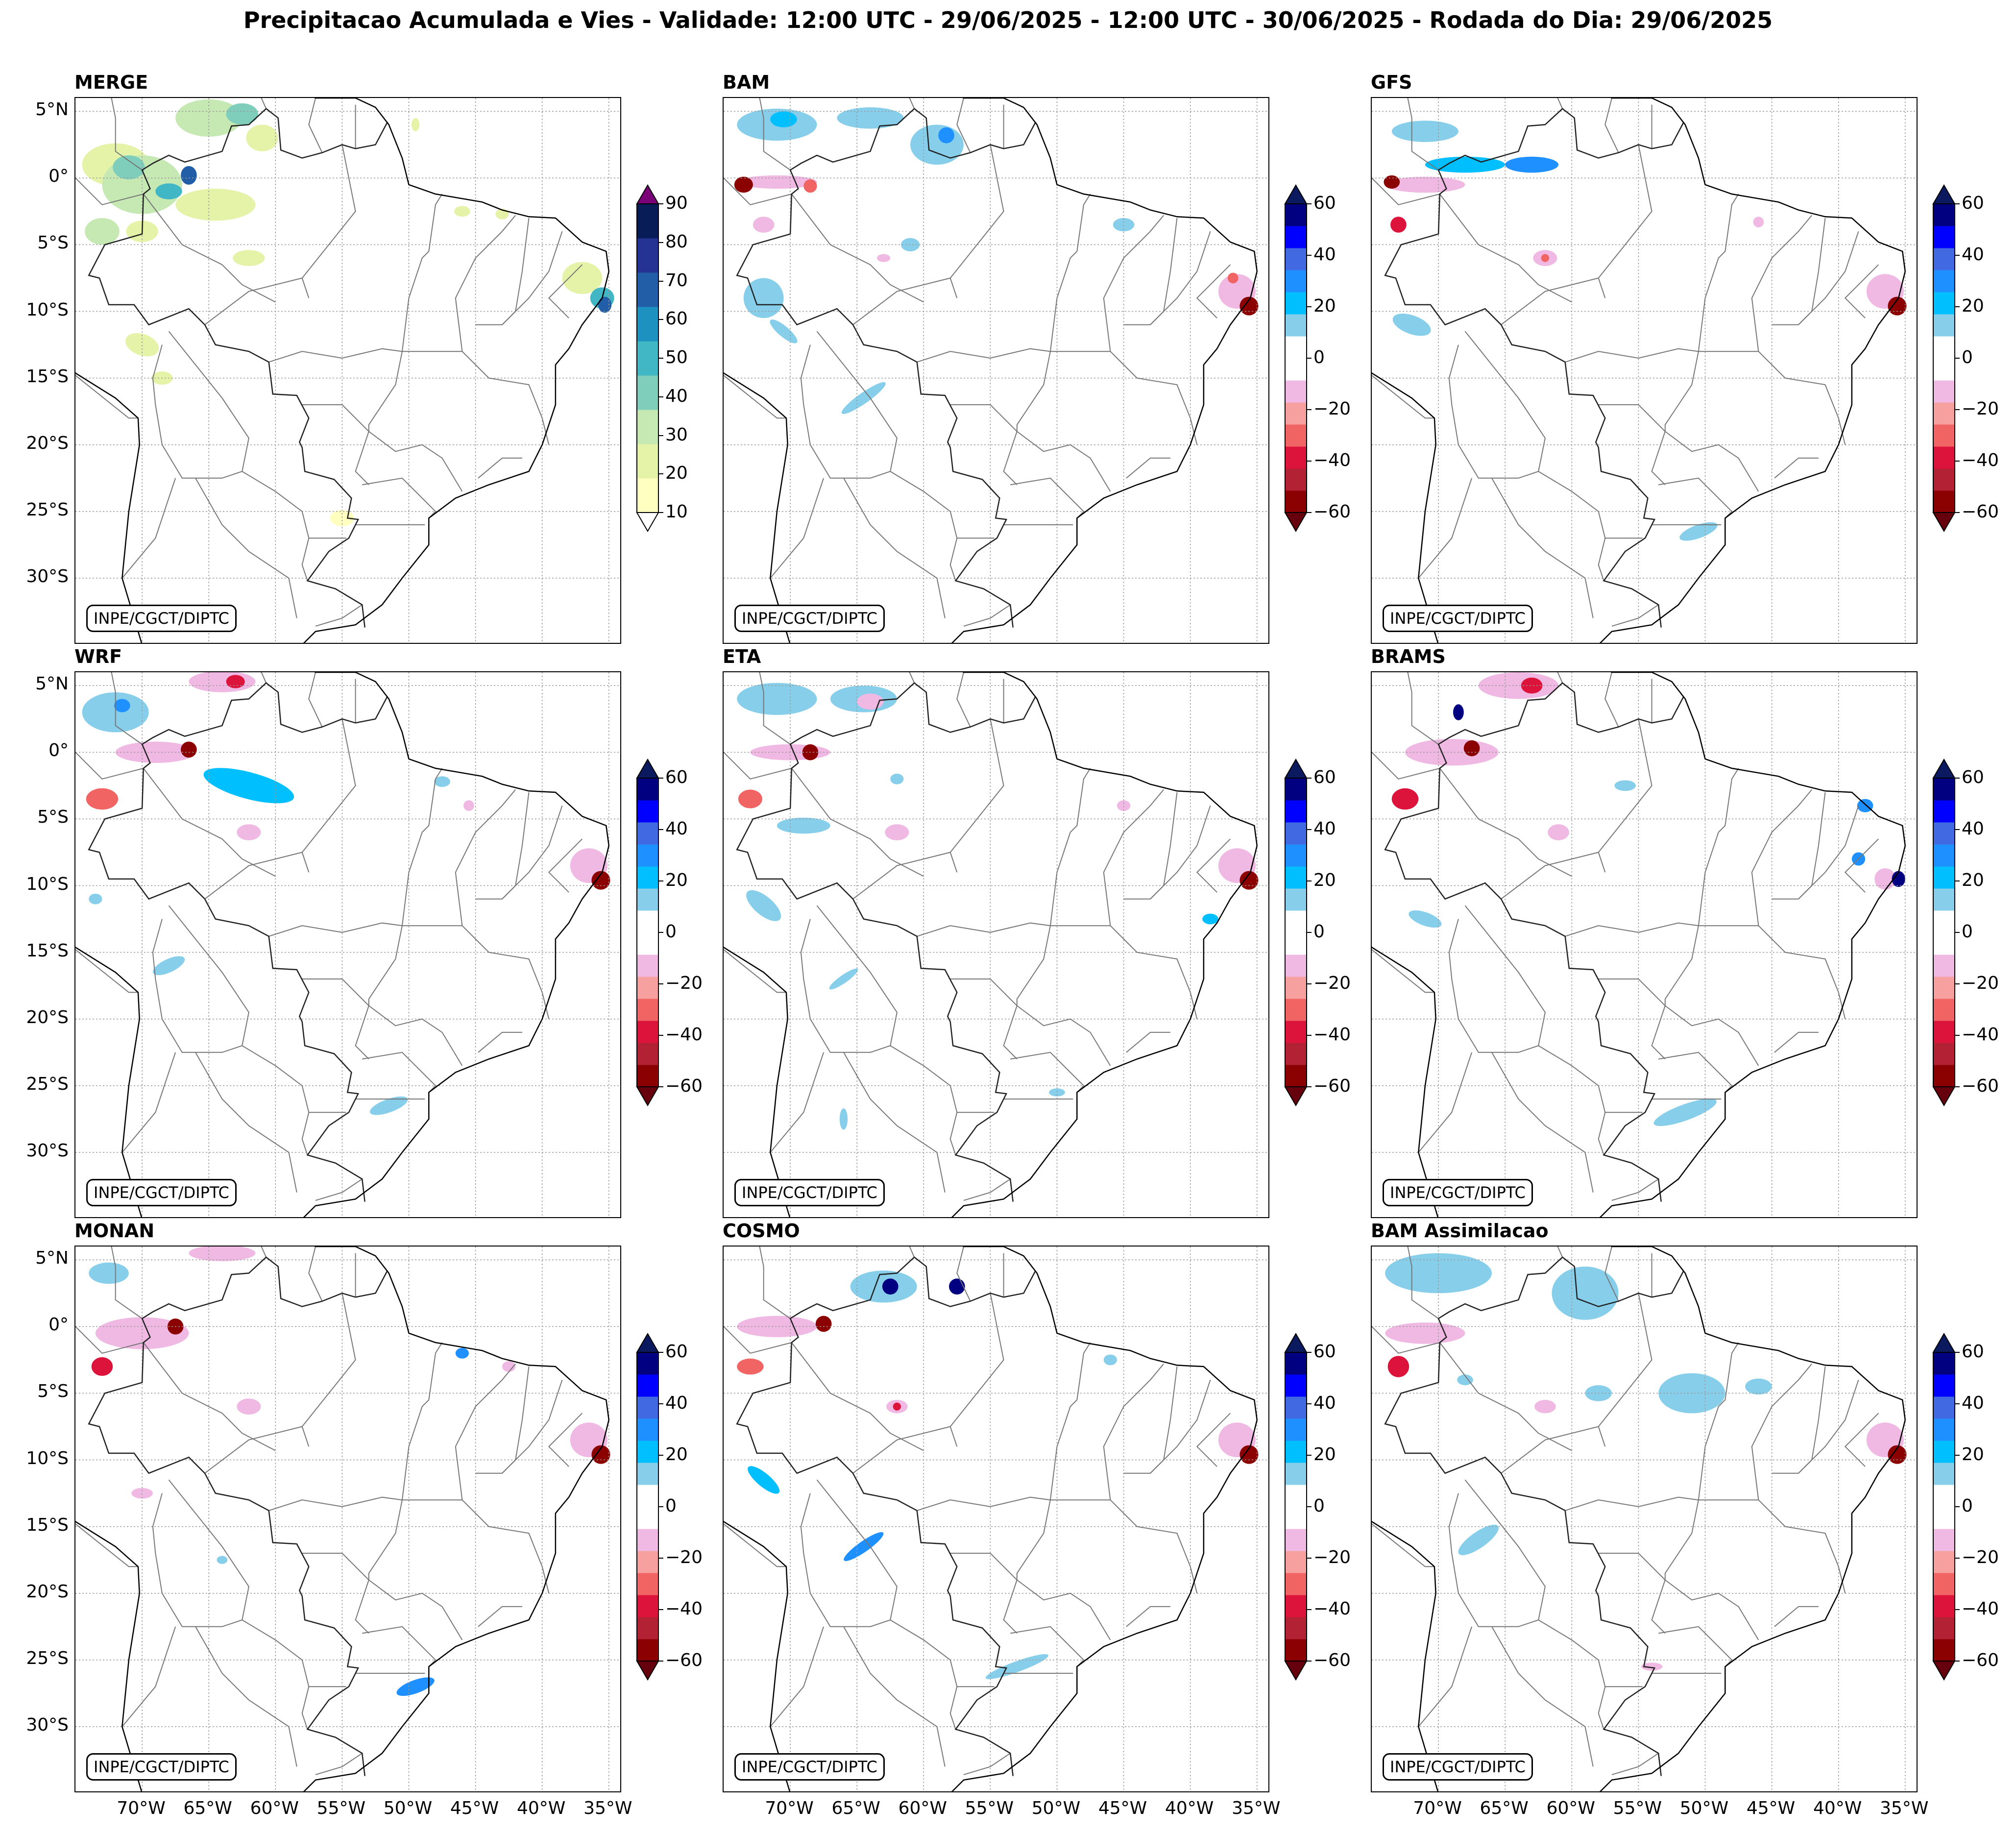 The image size is (2016, 1834). Describe the element at coordinates (1967, 357) in the screenshot. I see `colorbar-tick-label: 0` at that location.